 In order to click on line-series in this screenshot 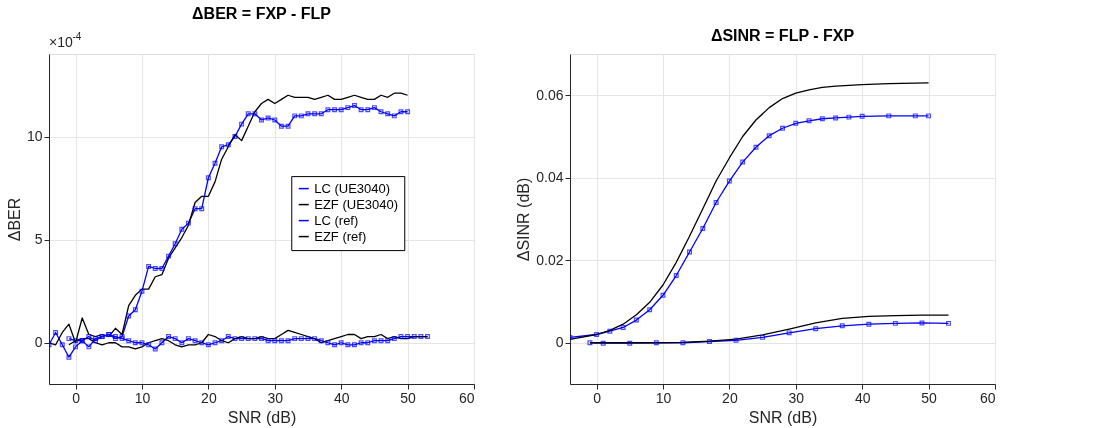, I will do `click(769, 329)`.